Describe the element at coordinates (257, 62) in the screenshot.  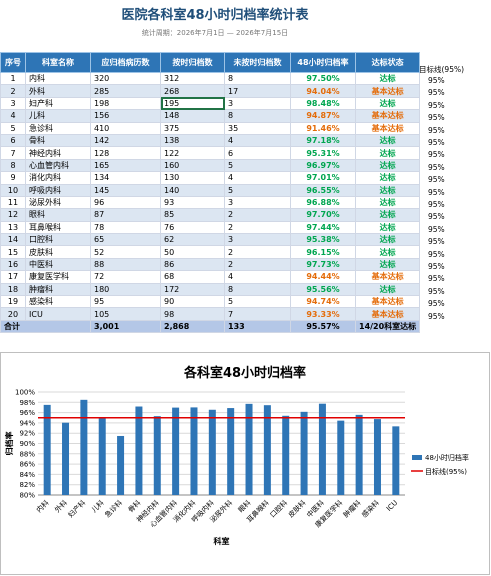
I see `header-cell: 未按时归档数` at that location.